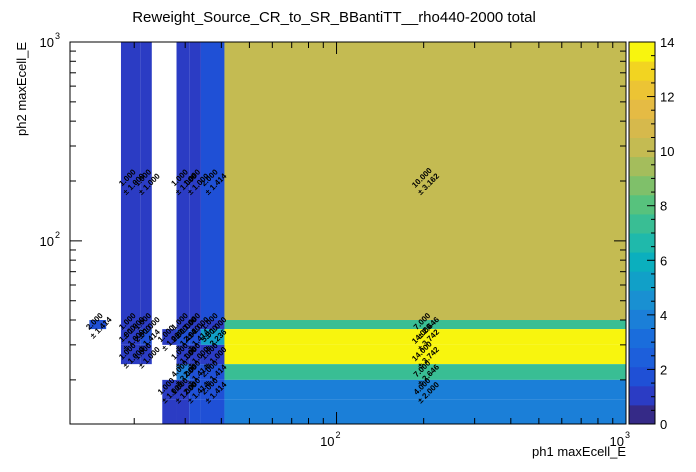 The height and width of the screenshot is (472, 696). What do you see at coordinates (663, 424) in the screenshot?
I see `colorbar-tick-label: 0` at bounding box center [663, 424].